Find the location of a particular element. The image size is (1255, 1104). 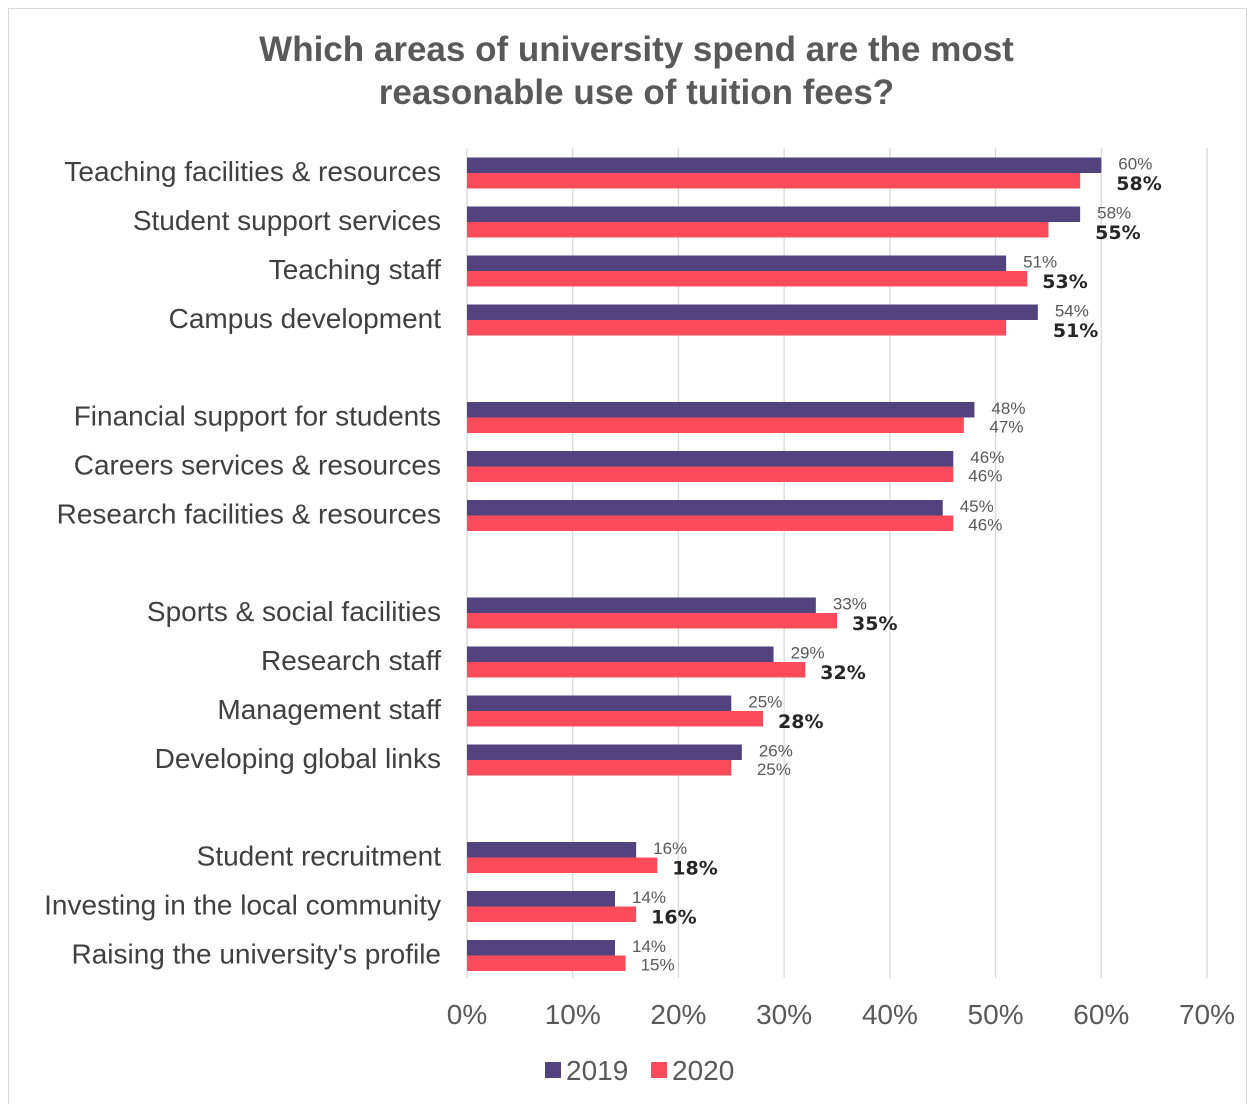

data-label-2019: 58% is located at coordinates (1114, 213).